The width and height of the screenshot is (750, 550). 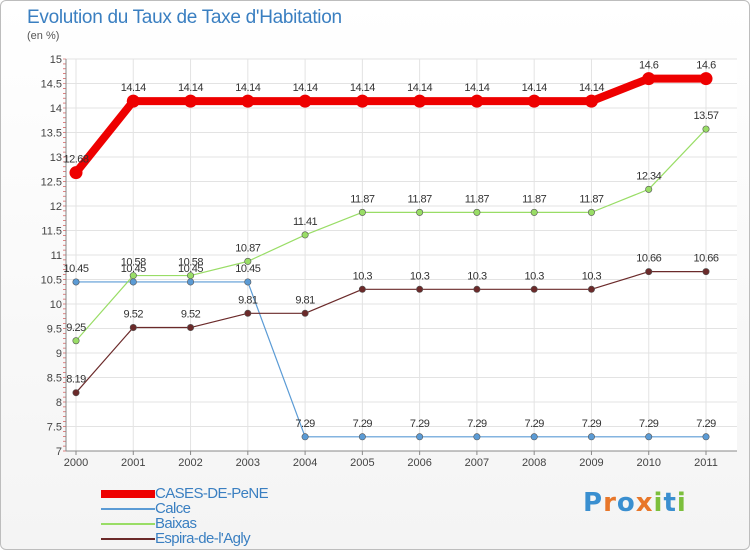 I want to click on y-tick-label: 15, so click(x=56, y=60).